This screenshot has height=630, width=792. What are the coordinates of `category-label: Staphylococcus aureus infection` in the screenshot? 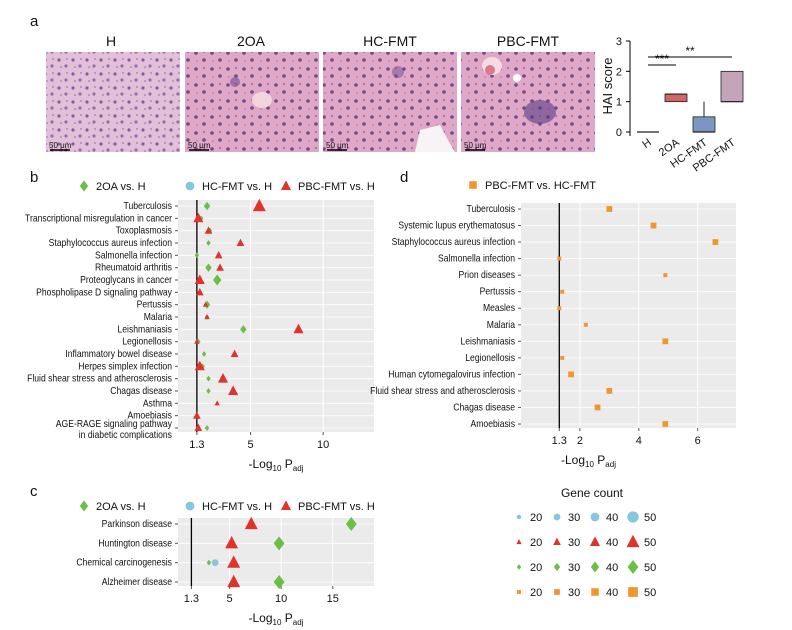 It's located at (110, 243).